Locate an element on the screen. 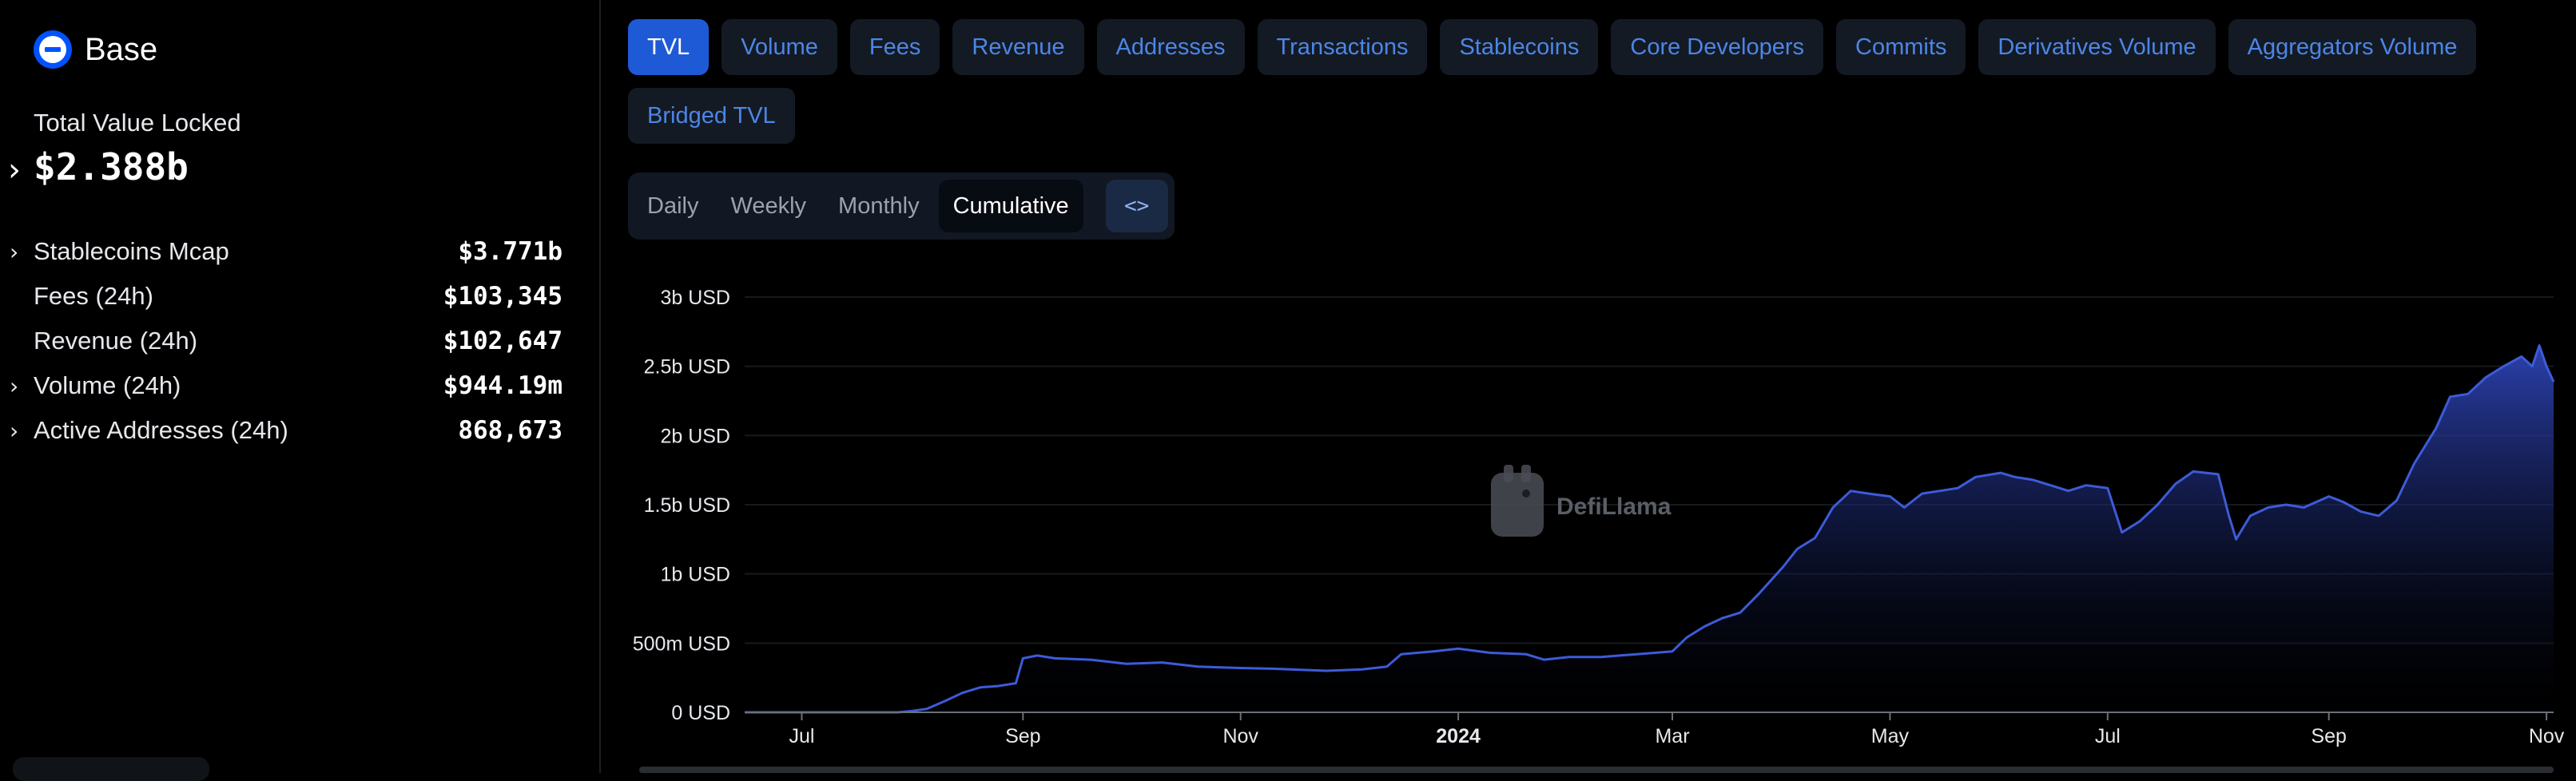 The width and height of the screenshot is (2576, 781). x-tick-label: 2024 is located at coordinates (1458, 736).